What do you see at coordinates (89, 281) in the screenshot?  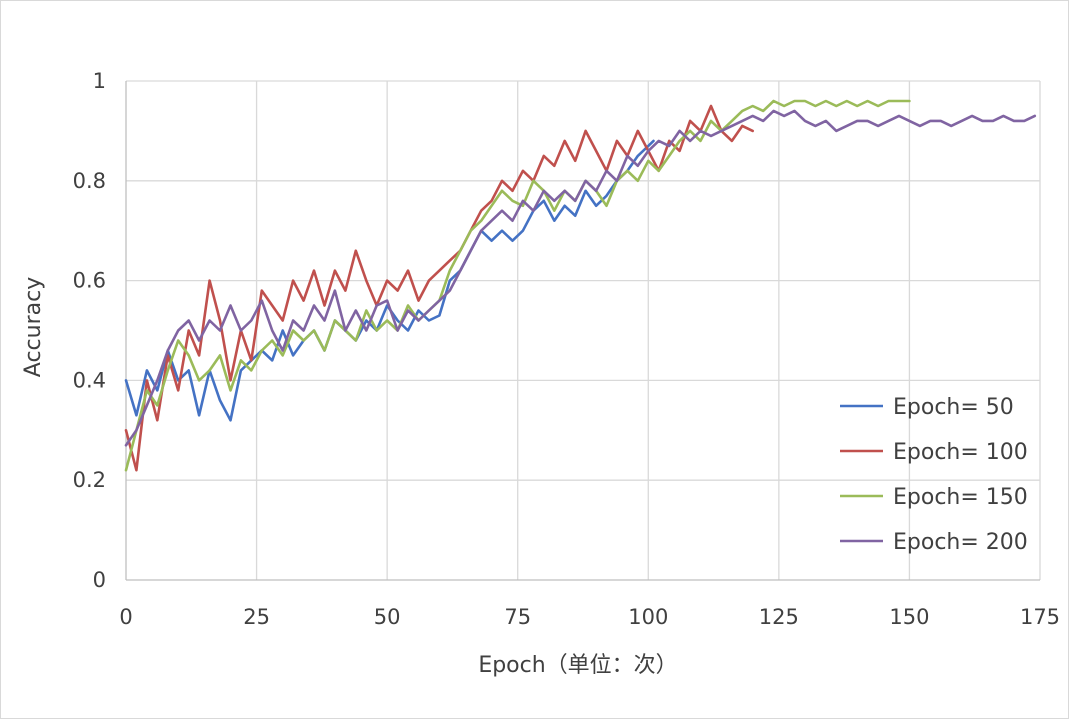 I see `y-tick-label: 0.6` at bounding box center [89, 281].